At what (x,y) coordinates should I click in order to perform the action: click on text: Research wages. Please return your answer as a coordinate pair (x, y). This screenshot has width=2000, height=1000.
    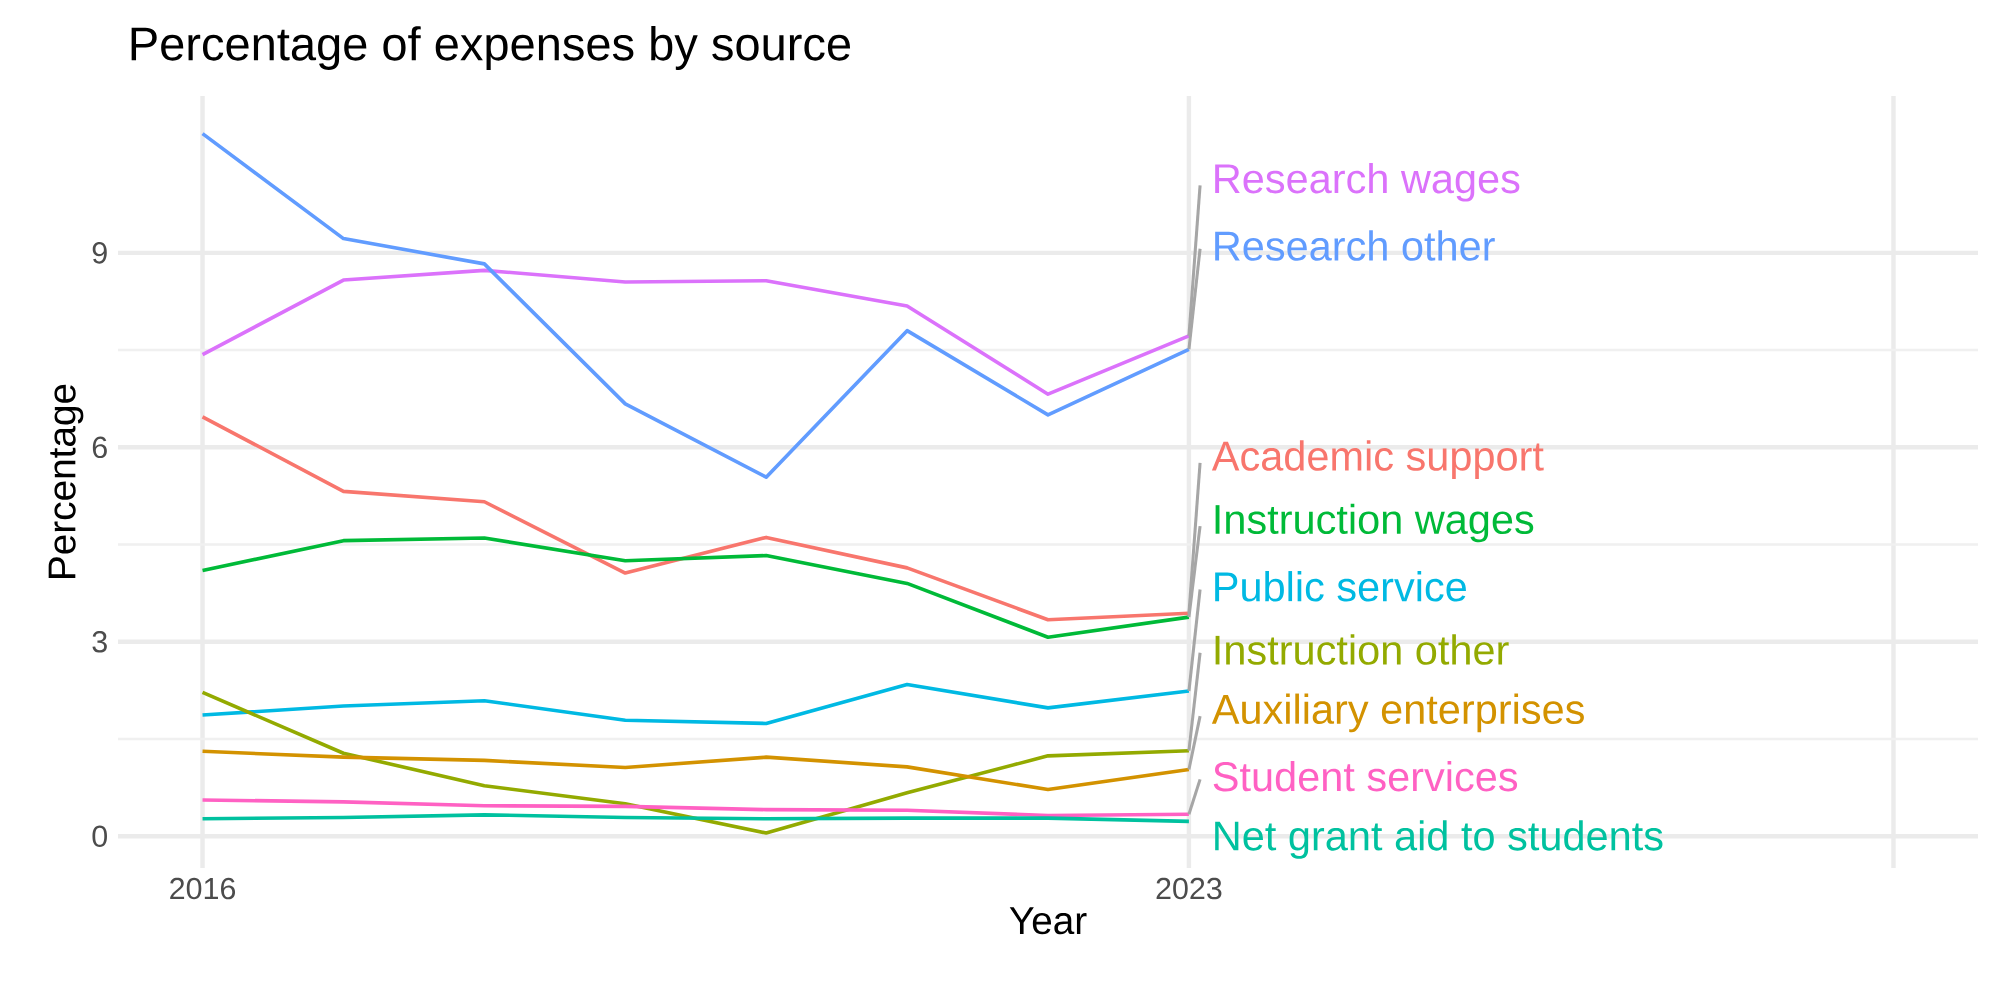
    Looking at the image, I should click on (1367, 182).